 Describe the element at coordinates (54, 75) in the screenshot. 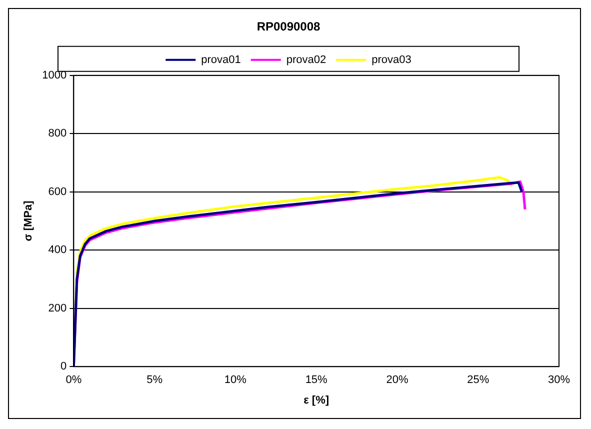

I see `y-tick-label: 1000` at that location.